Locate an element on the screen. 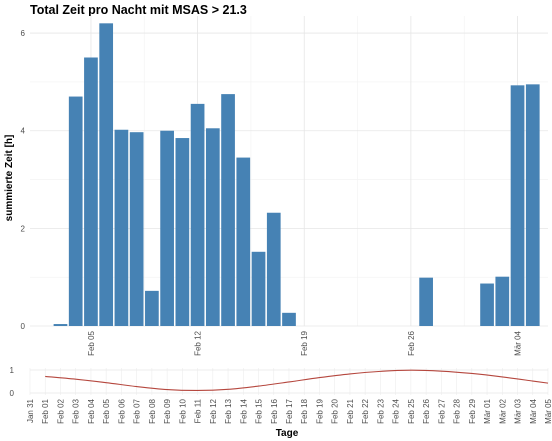 The width and height of the screenshot is (552, 441). x-tick-label: Mär 03 is located at coordinates (518, 410).